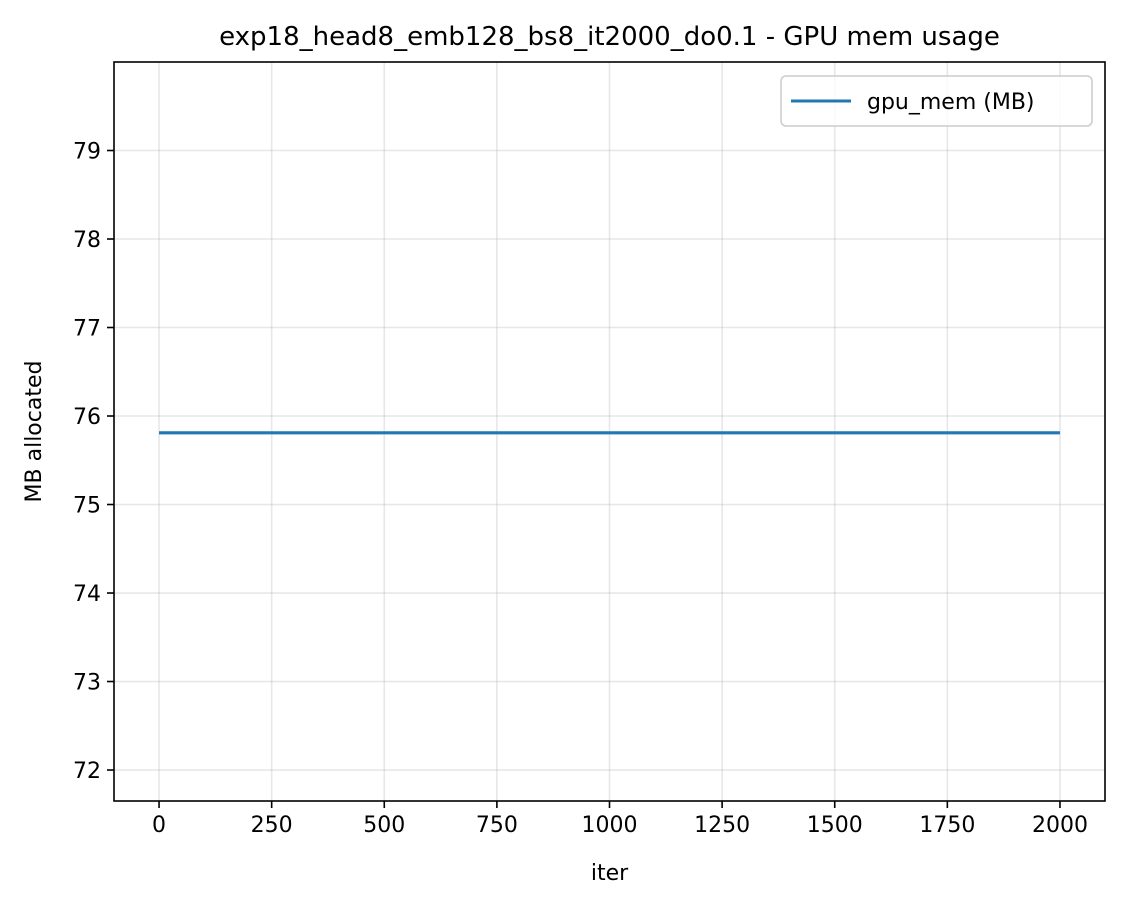 Image resolution: width=1131 pixels, height=908 pixels. I want to click on x-tick-label: 1000, so click(610, 825).